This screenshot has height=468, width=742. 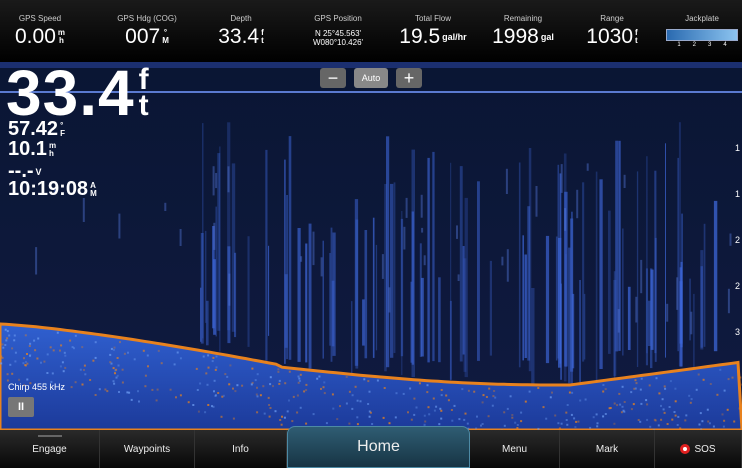 I want to click on tab: Home, so click(x=378, y=447).